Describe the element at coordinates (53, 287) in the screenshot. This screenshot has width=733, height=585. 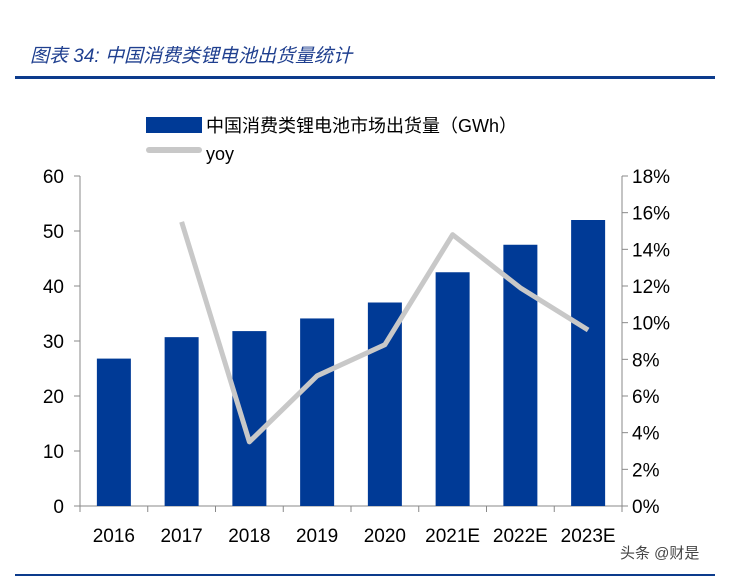
I see `left-tick-label: 40` at that location.